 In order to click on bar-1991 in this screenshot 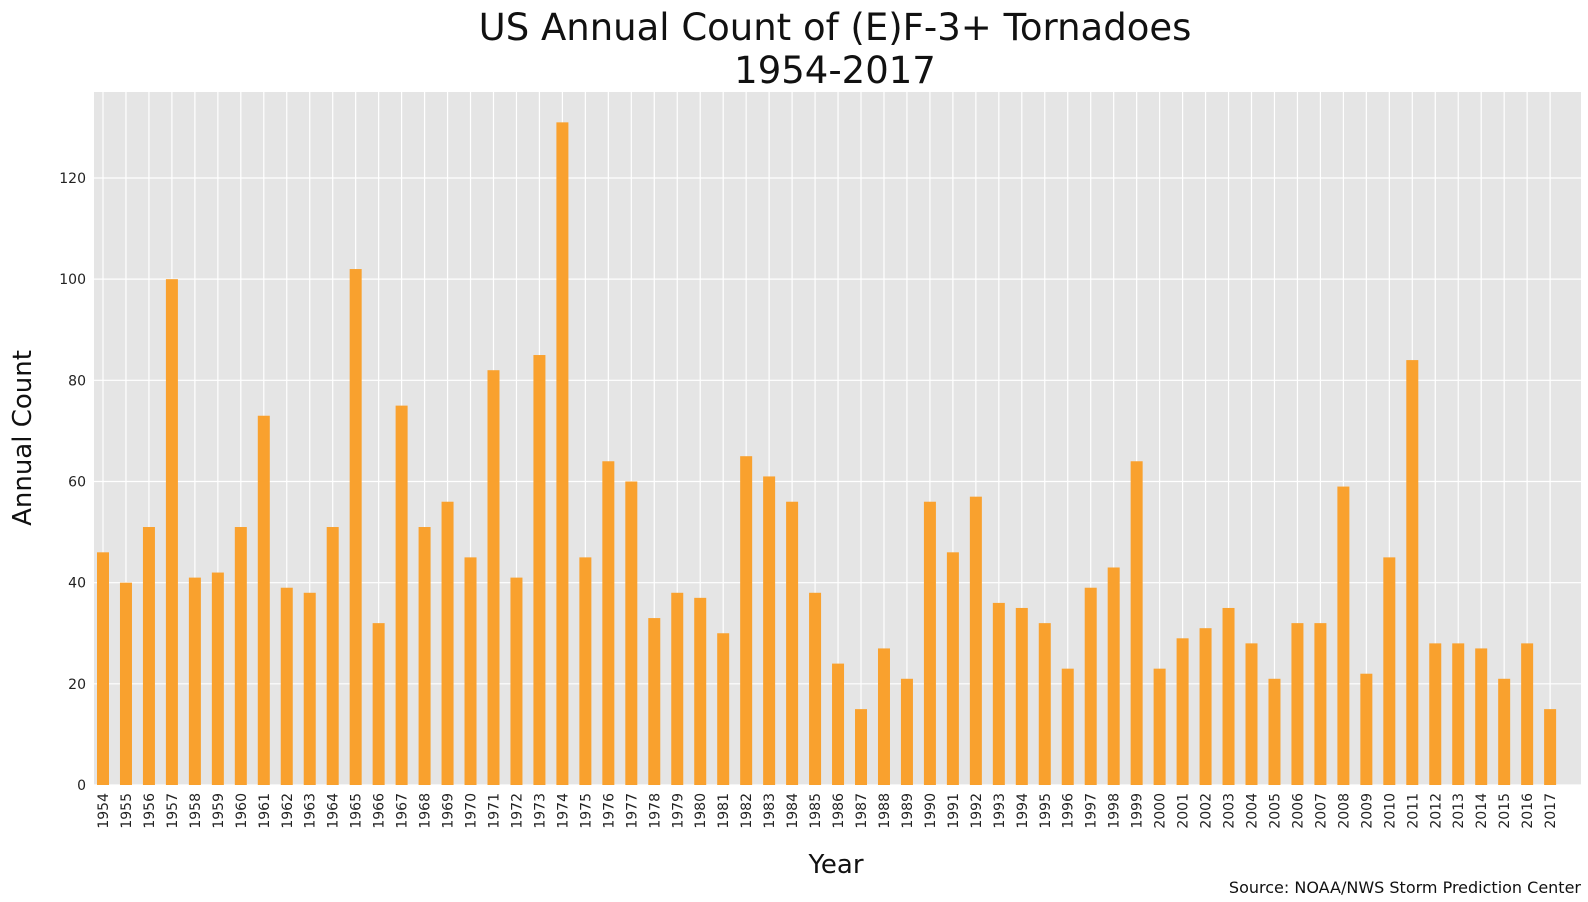, I will do `click(952, 668)`.